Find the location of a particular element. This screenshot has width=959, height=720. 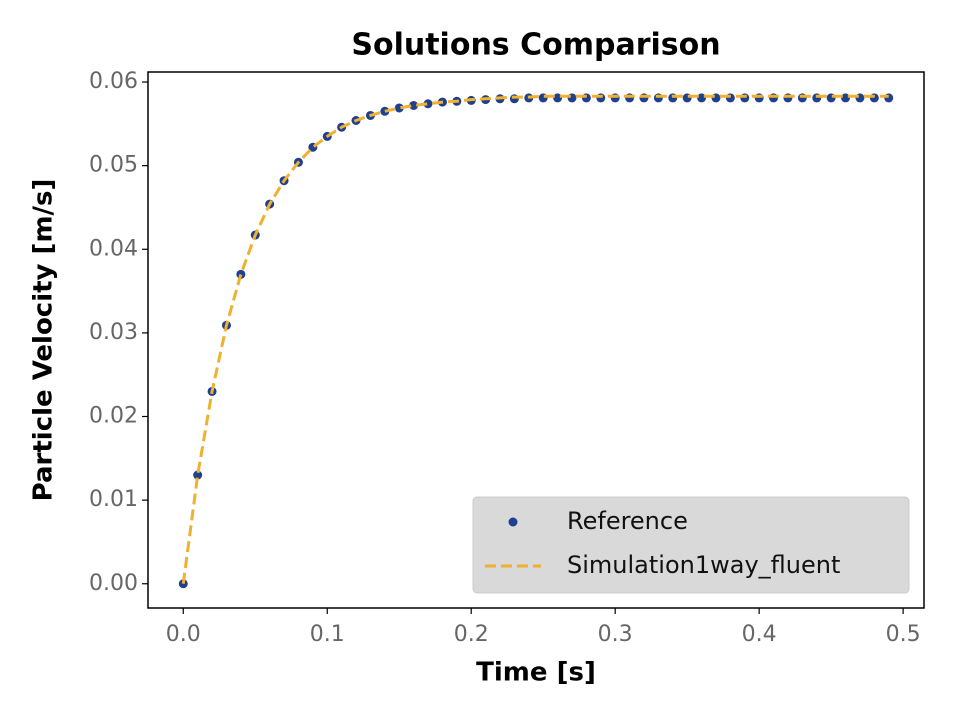

x-tick-label: 0.1 is located at coordinates (327, 634).